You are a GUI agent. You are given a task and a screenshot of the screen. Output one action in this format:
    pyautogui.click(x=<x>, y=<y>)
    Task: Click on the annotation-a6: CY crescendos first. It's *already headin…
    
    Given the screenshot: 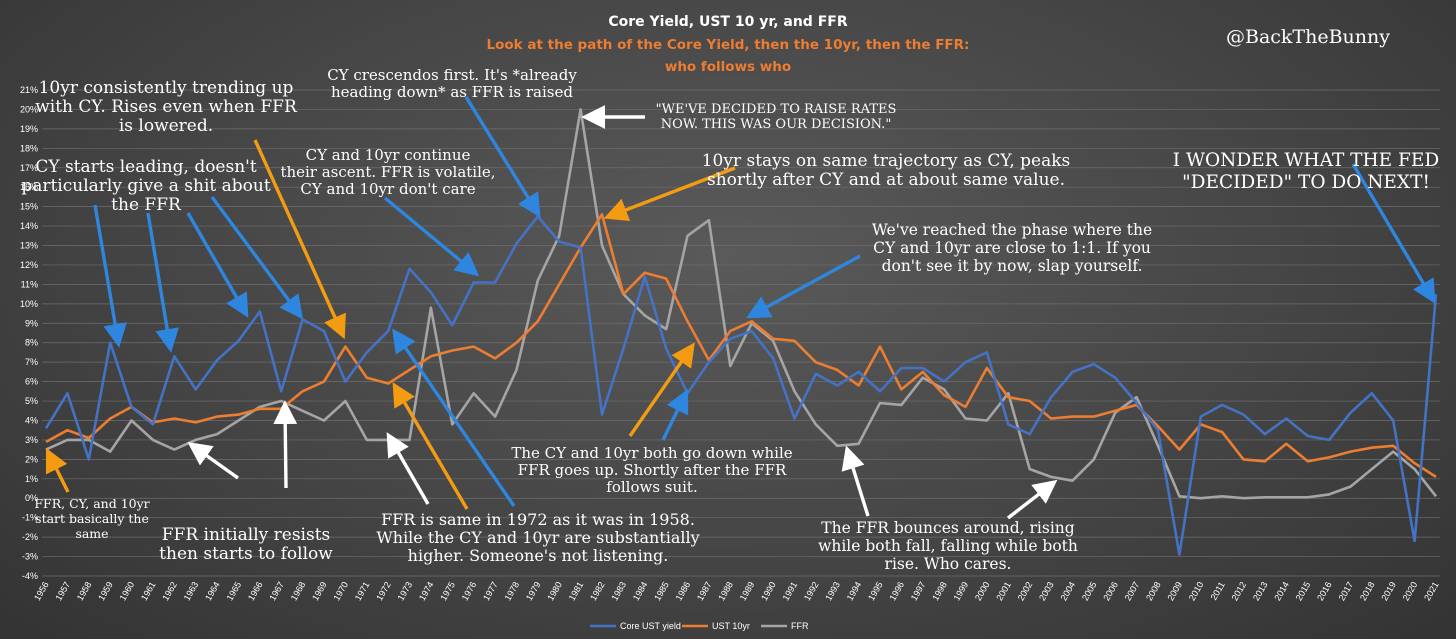 What is the action you would take?
    pyautogui.click(x=452, y=83)
    